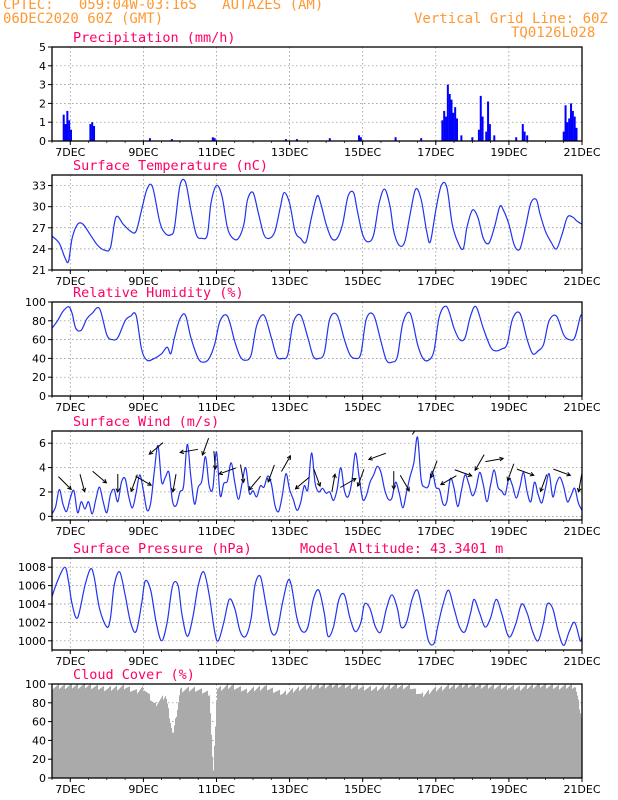 The height and width of the screenshot is (800, 618). What do you see at coordinates (32, 604) in the screenshot?
I see `y-tick-label: 1004` at bounding box center [32, 604].